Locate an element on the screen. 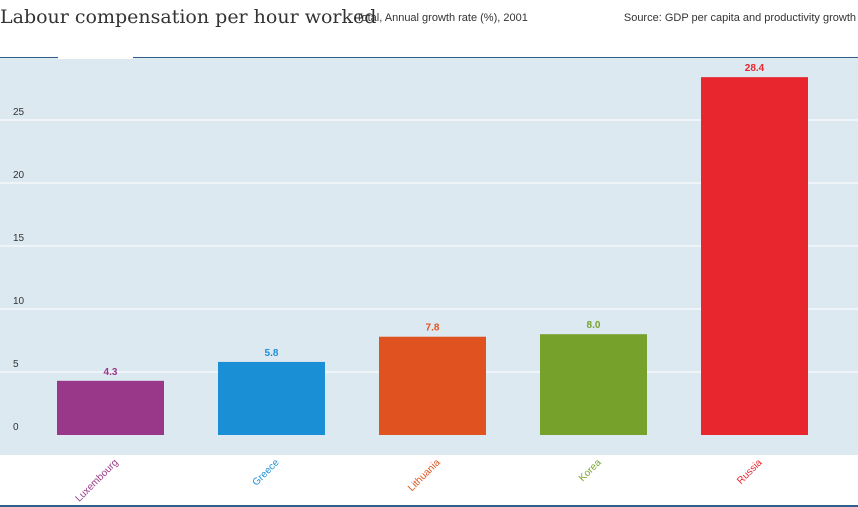 The width and height of the screenshot is (858, 507). x-axis-labels: Luxembourg Greece Lithuania Korea Russia is located at coordinates (419, 480).